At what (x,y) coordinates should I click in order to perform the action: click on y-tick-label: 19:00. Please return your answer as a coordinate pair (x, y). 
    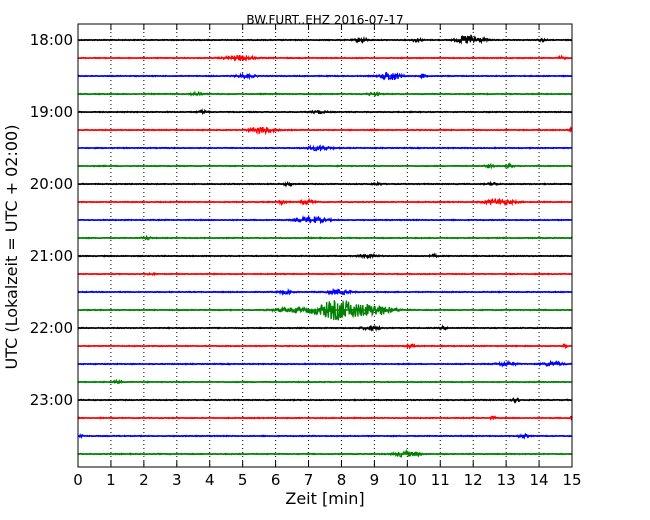
    Looking at the image, I should click on (51, 112).